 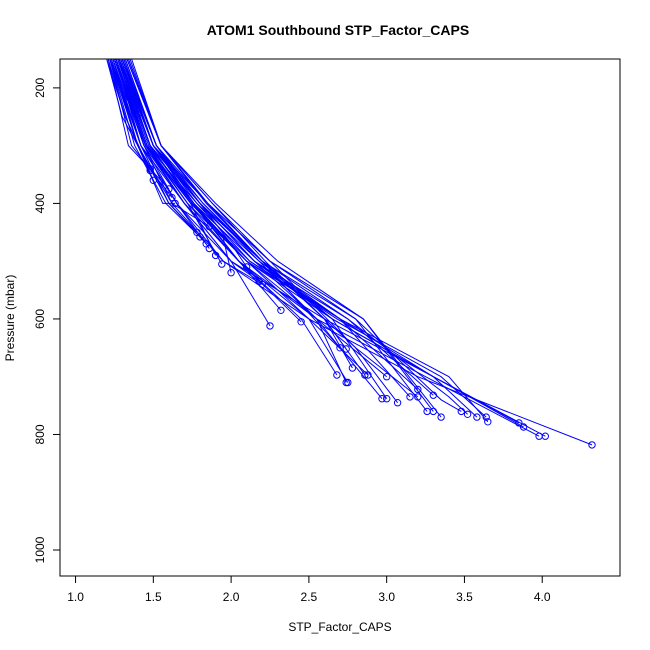 I want to click on x-tick-label: 2.5, so click(x=309, y=597).